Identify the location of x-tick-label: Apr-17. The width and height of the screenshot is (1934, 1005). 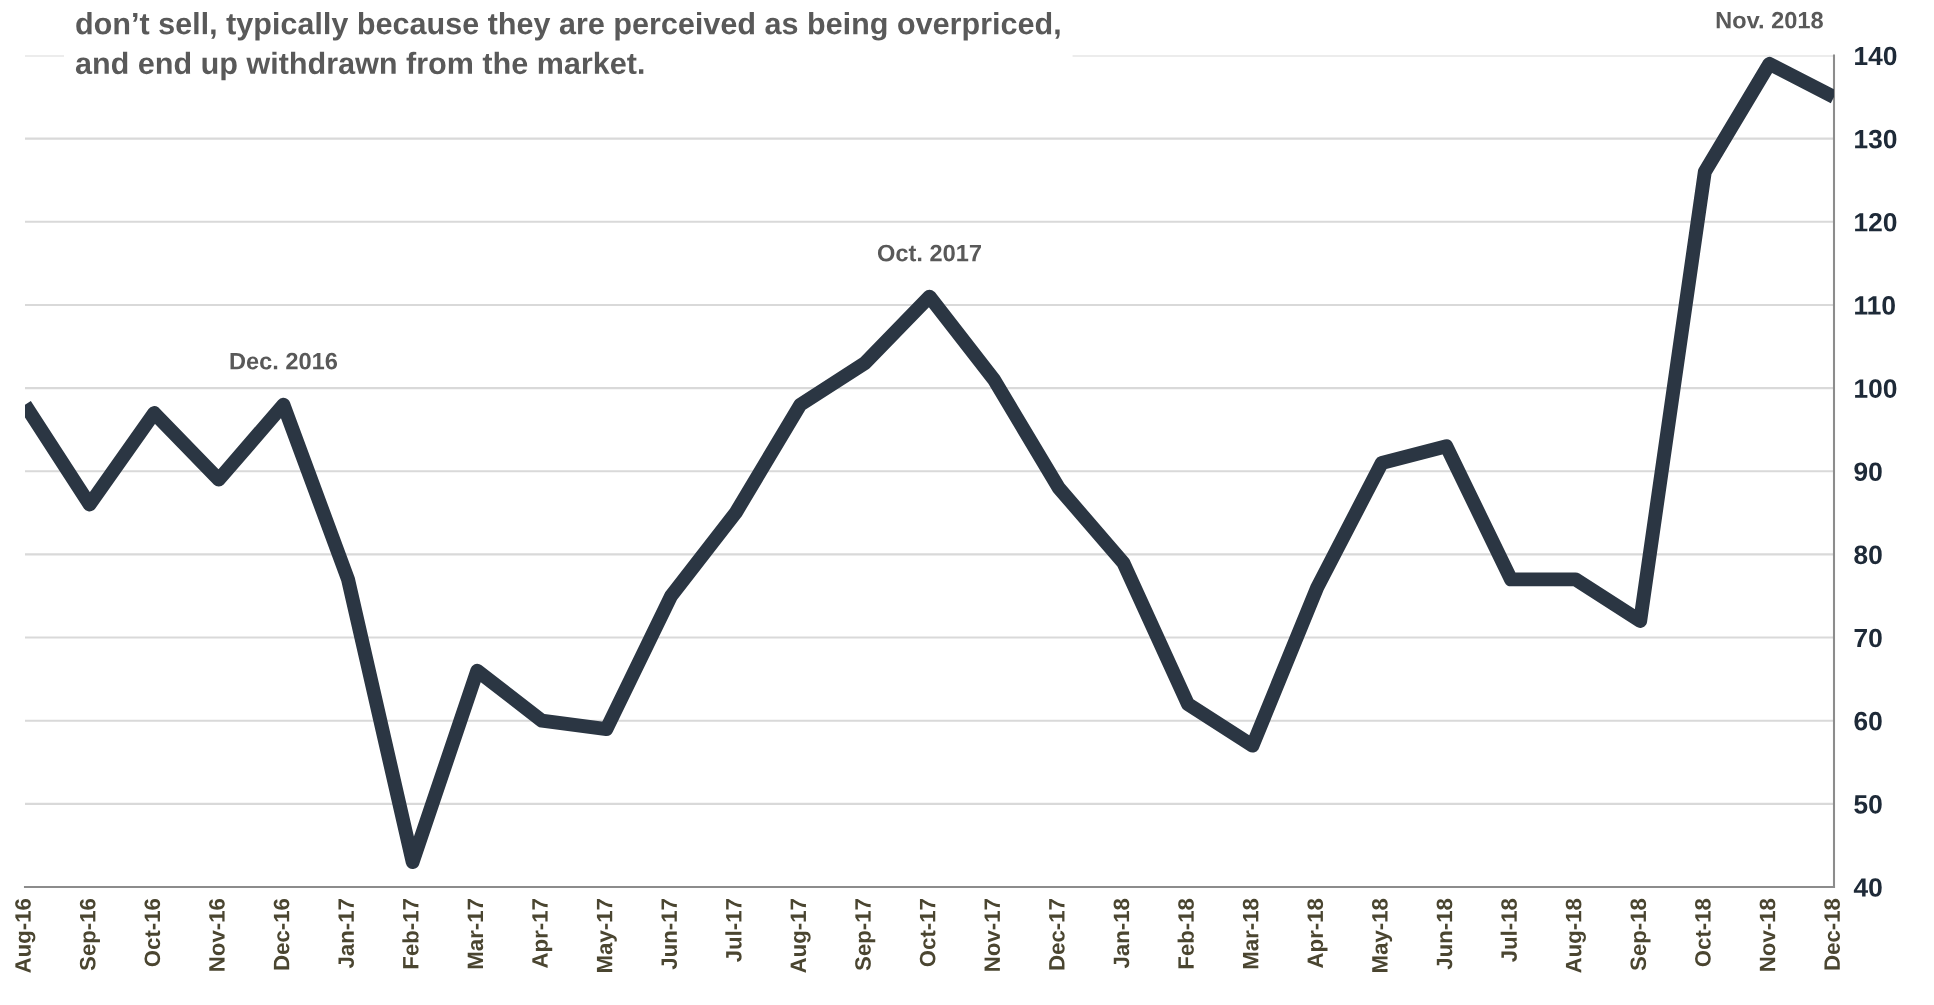
(542, 933).